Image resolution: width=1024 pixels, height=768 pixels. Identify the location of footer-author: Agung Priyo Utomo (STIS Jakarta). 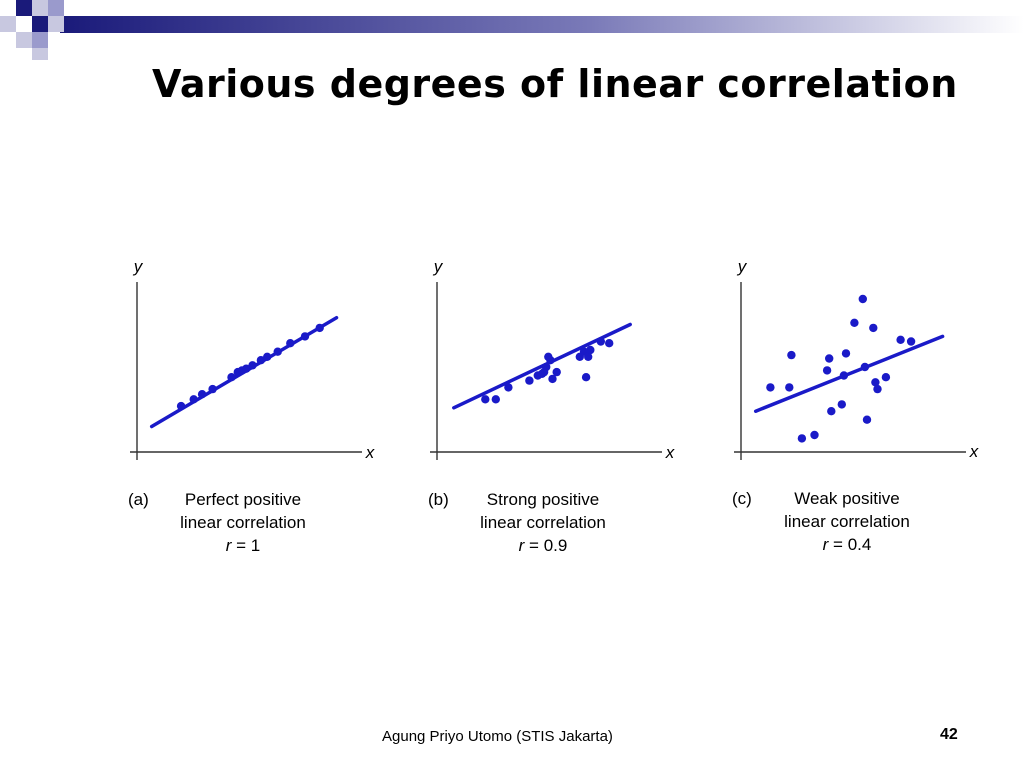
(497, 736).